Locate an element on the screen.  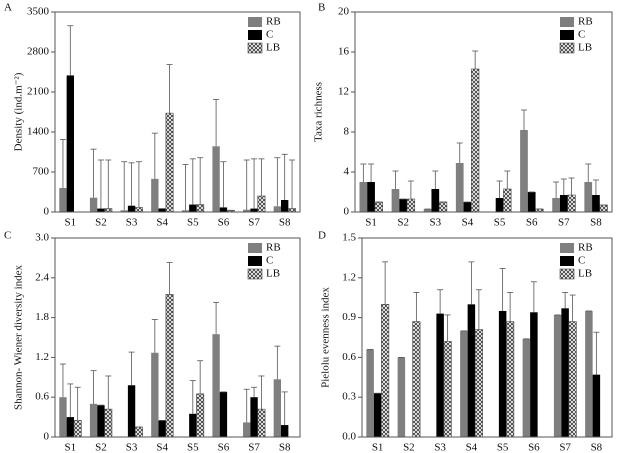
x-tick-label: S3 is located at coordinates (440, 447).